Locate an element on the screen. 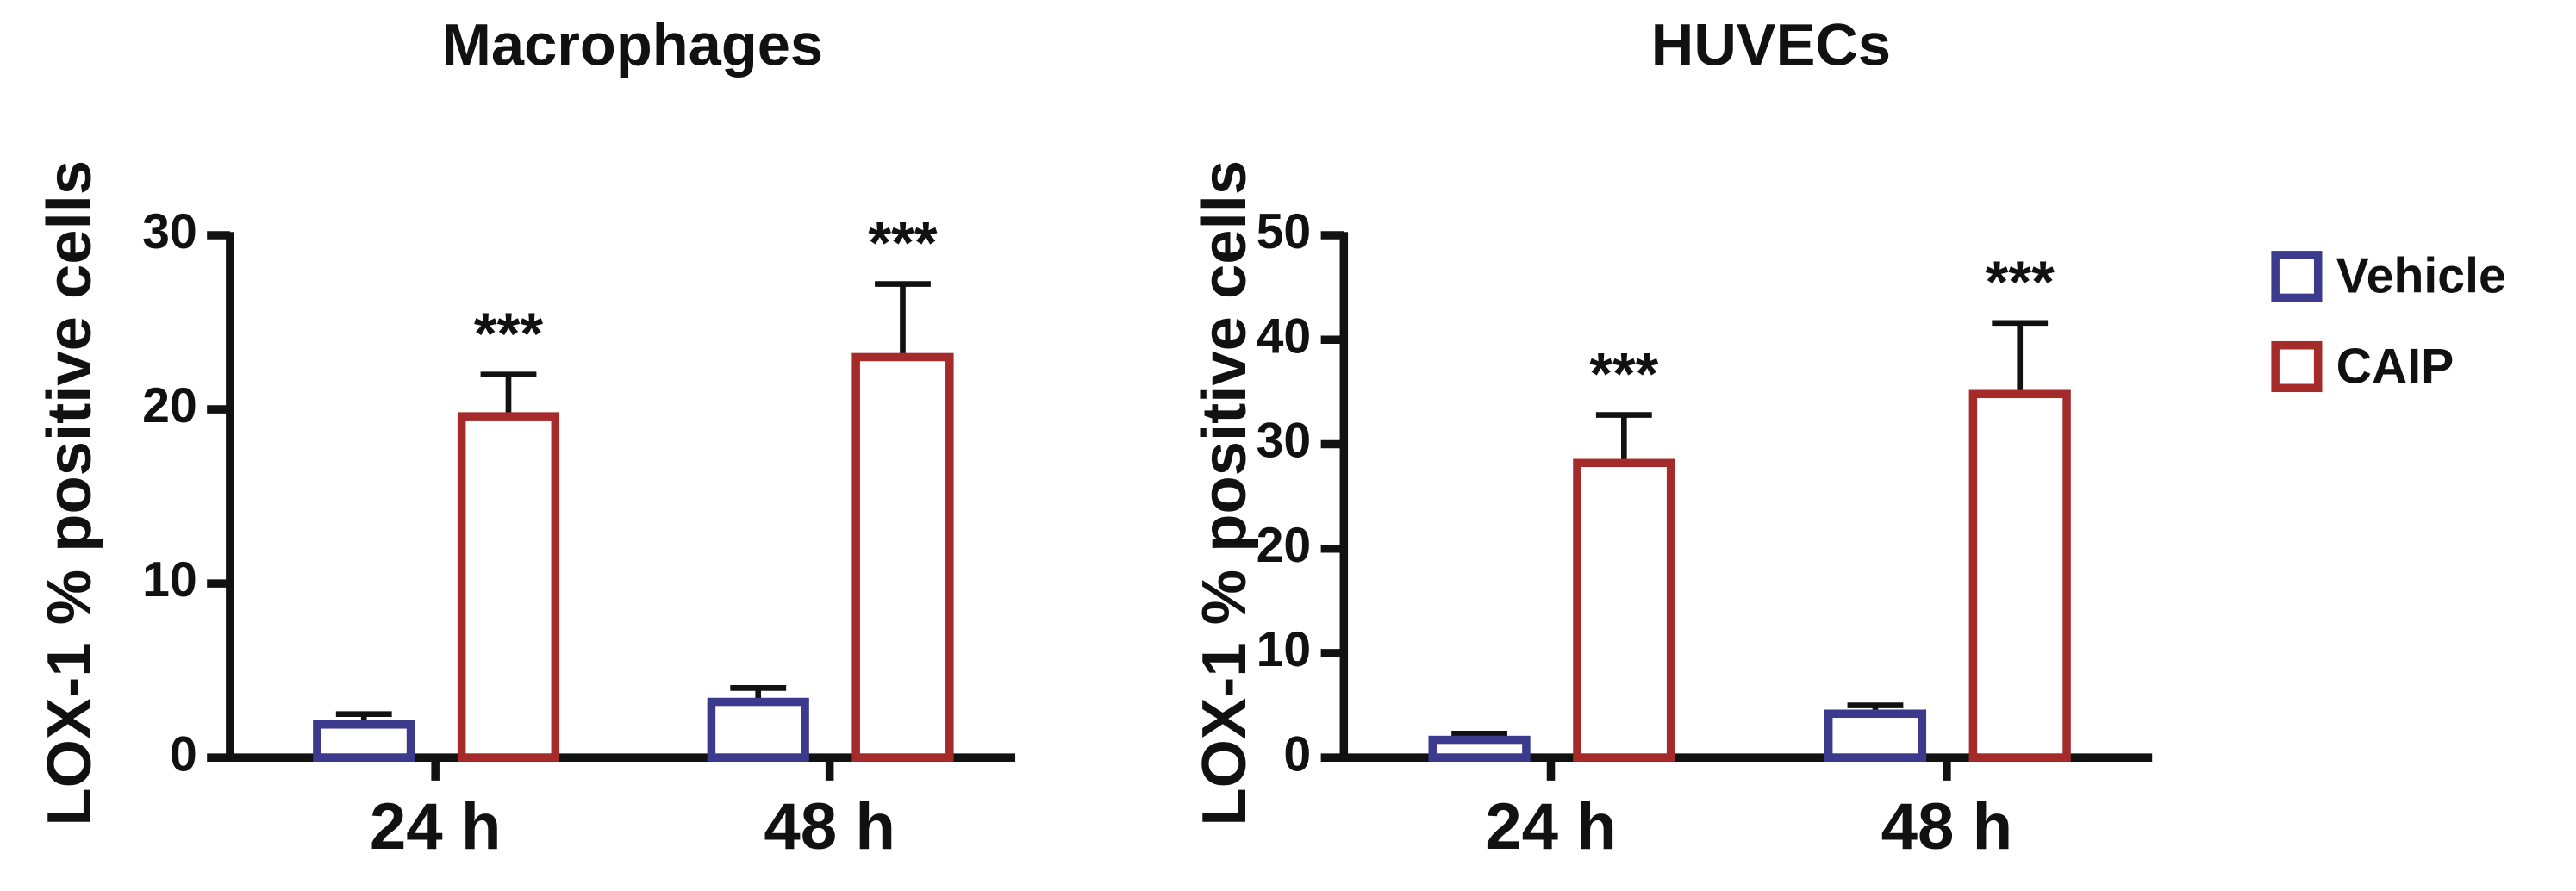  chart-title: HUVECs is located at coordinates (1771, 45).